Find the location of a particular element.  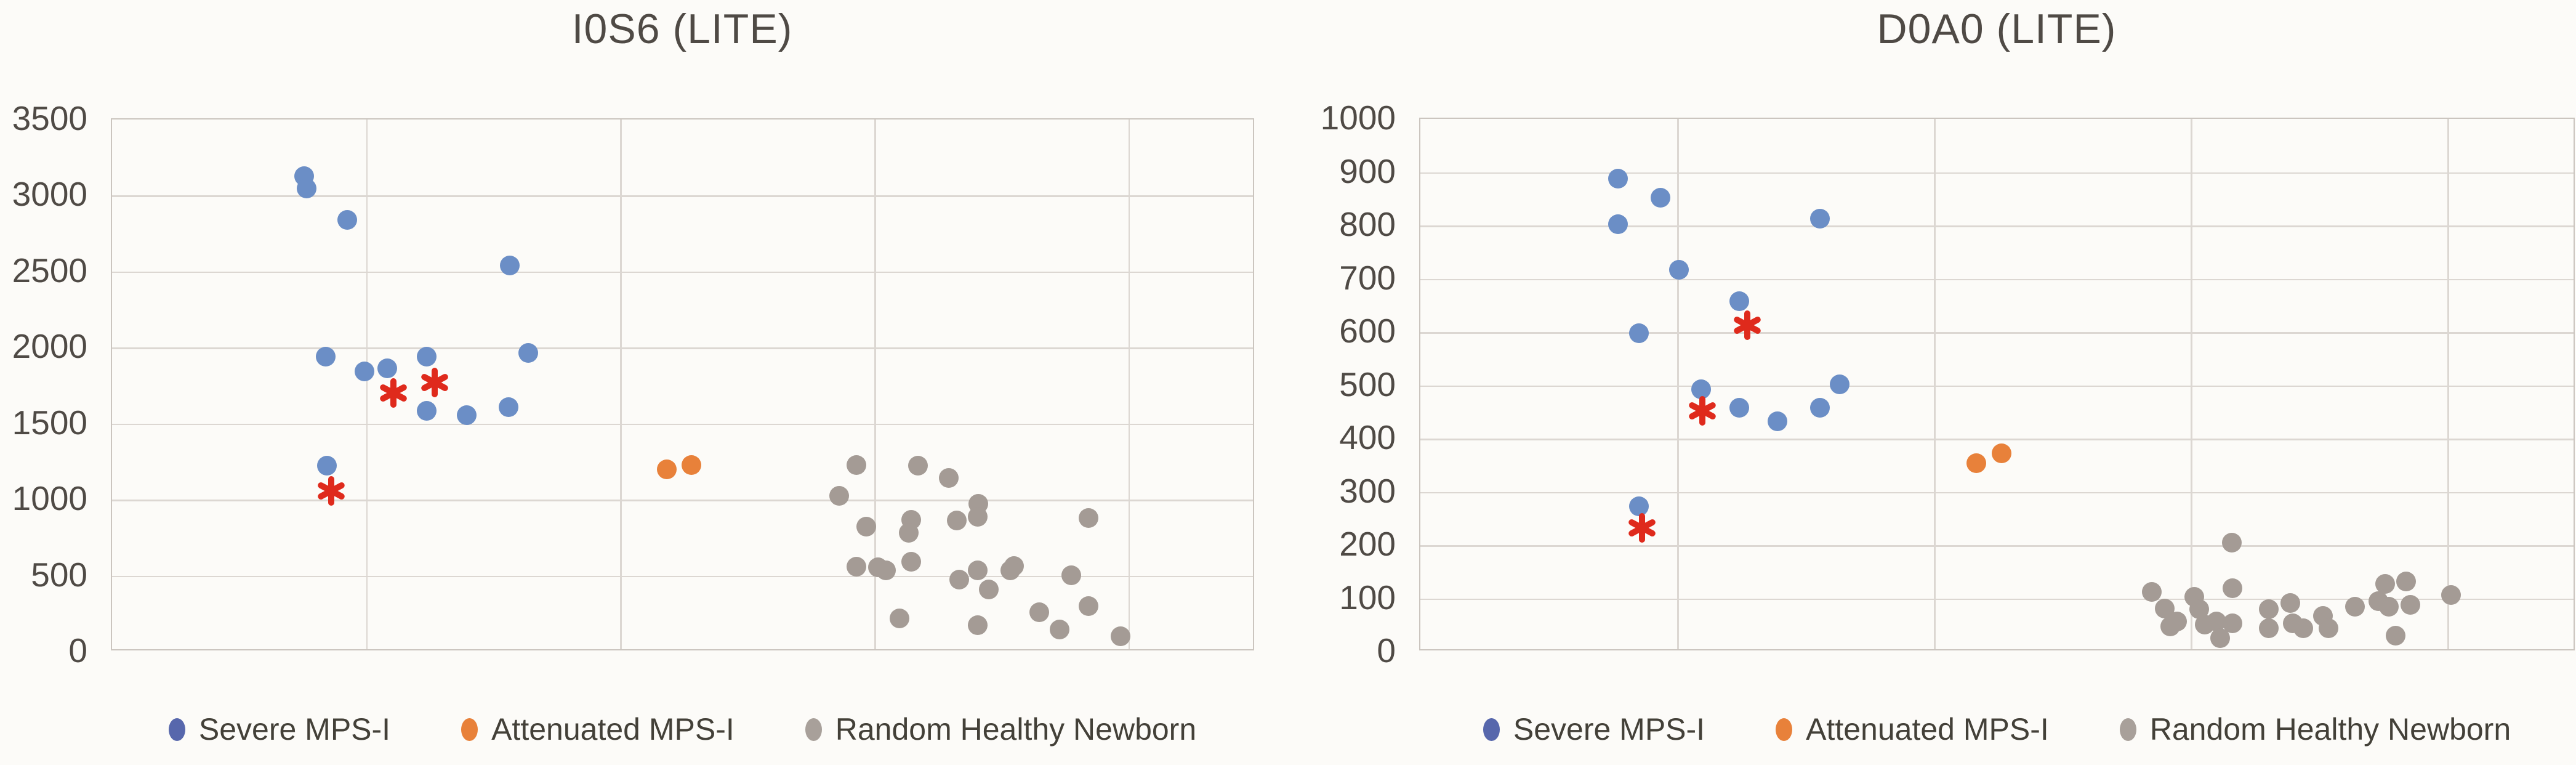

y-tick-label: 900 is located at coordinates (1367, 171).